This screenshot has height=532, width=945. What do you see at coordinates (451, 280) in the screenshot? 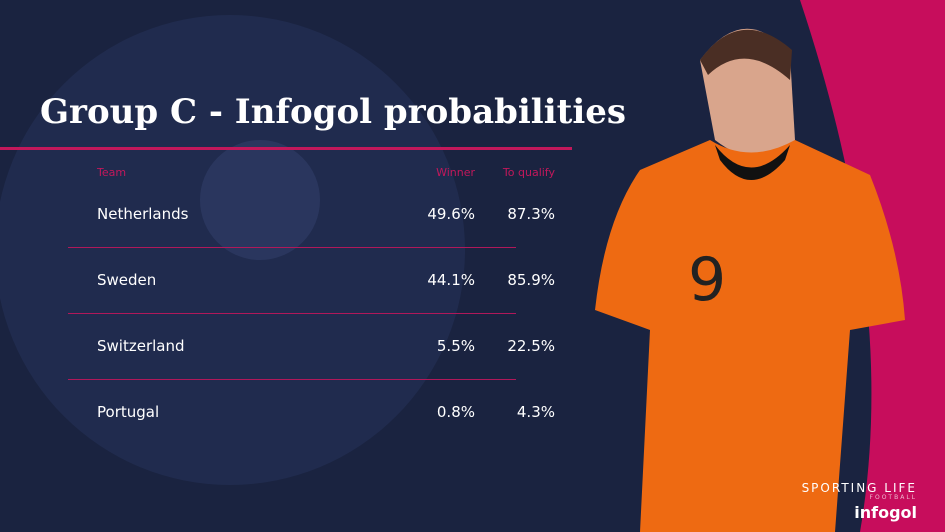
I see `probability: 44.1%` at bounding box center [451, 280].